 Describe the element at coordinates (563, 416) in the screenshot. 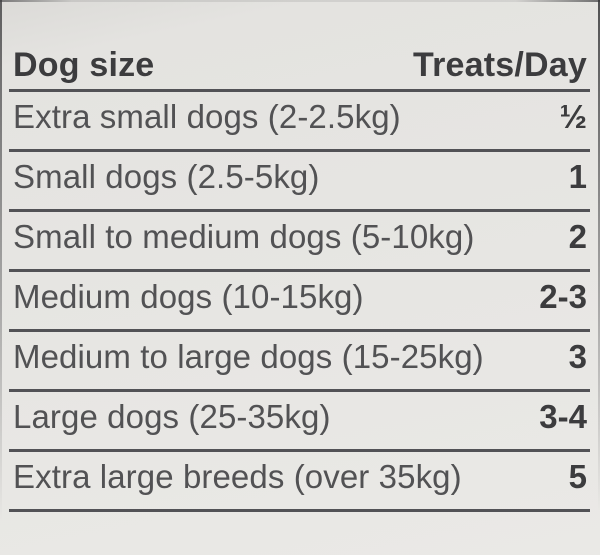

I see `treats-per-day-value: 3-4` at that location.